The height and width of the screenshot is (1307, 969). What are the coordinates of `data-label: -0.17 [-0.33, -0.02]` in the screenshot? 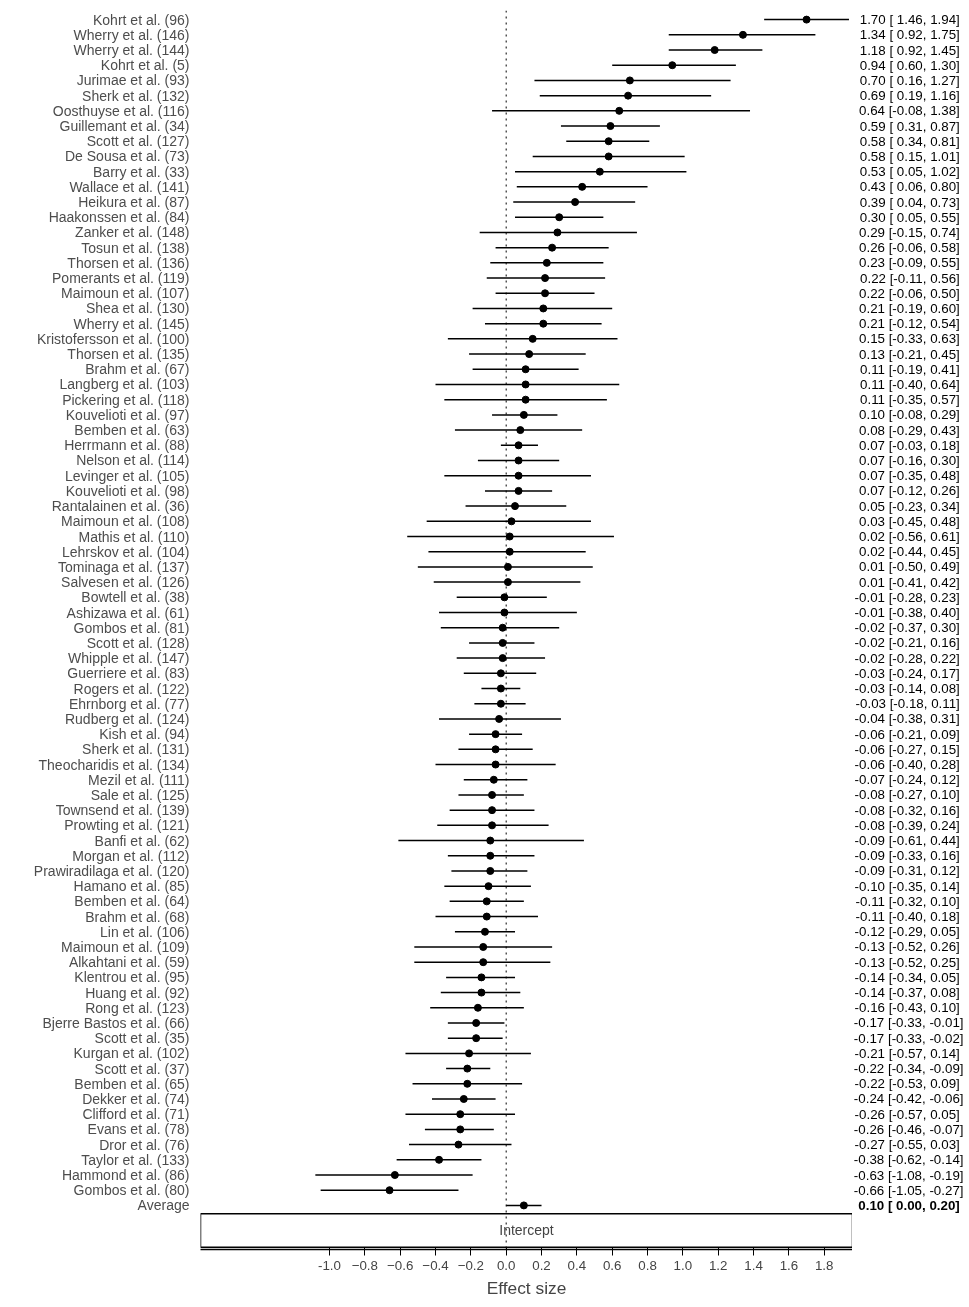 It's located at (908, 1038).